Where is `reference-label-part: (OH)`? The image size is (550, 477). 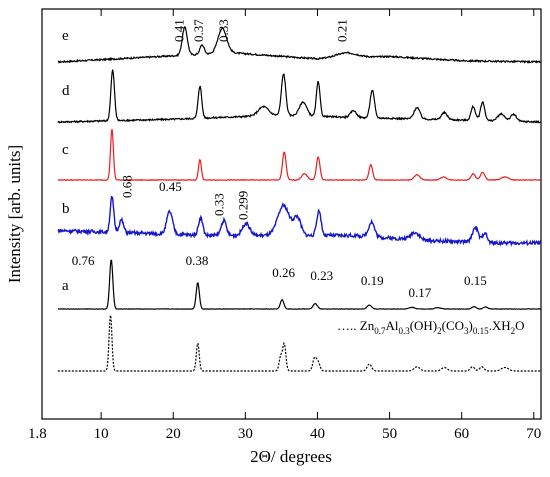 reference-label-part: (OH) is located at coordinates (423, 325).